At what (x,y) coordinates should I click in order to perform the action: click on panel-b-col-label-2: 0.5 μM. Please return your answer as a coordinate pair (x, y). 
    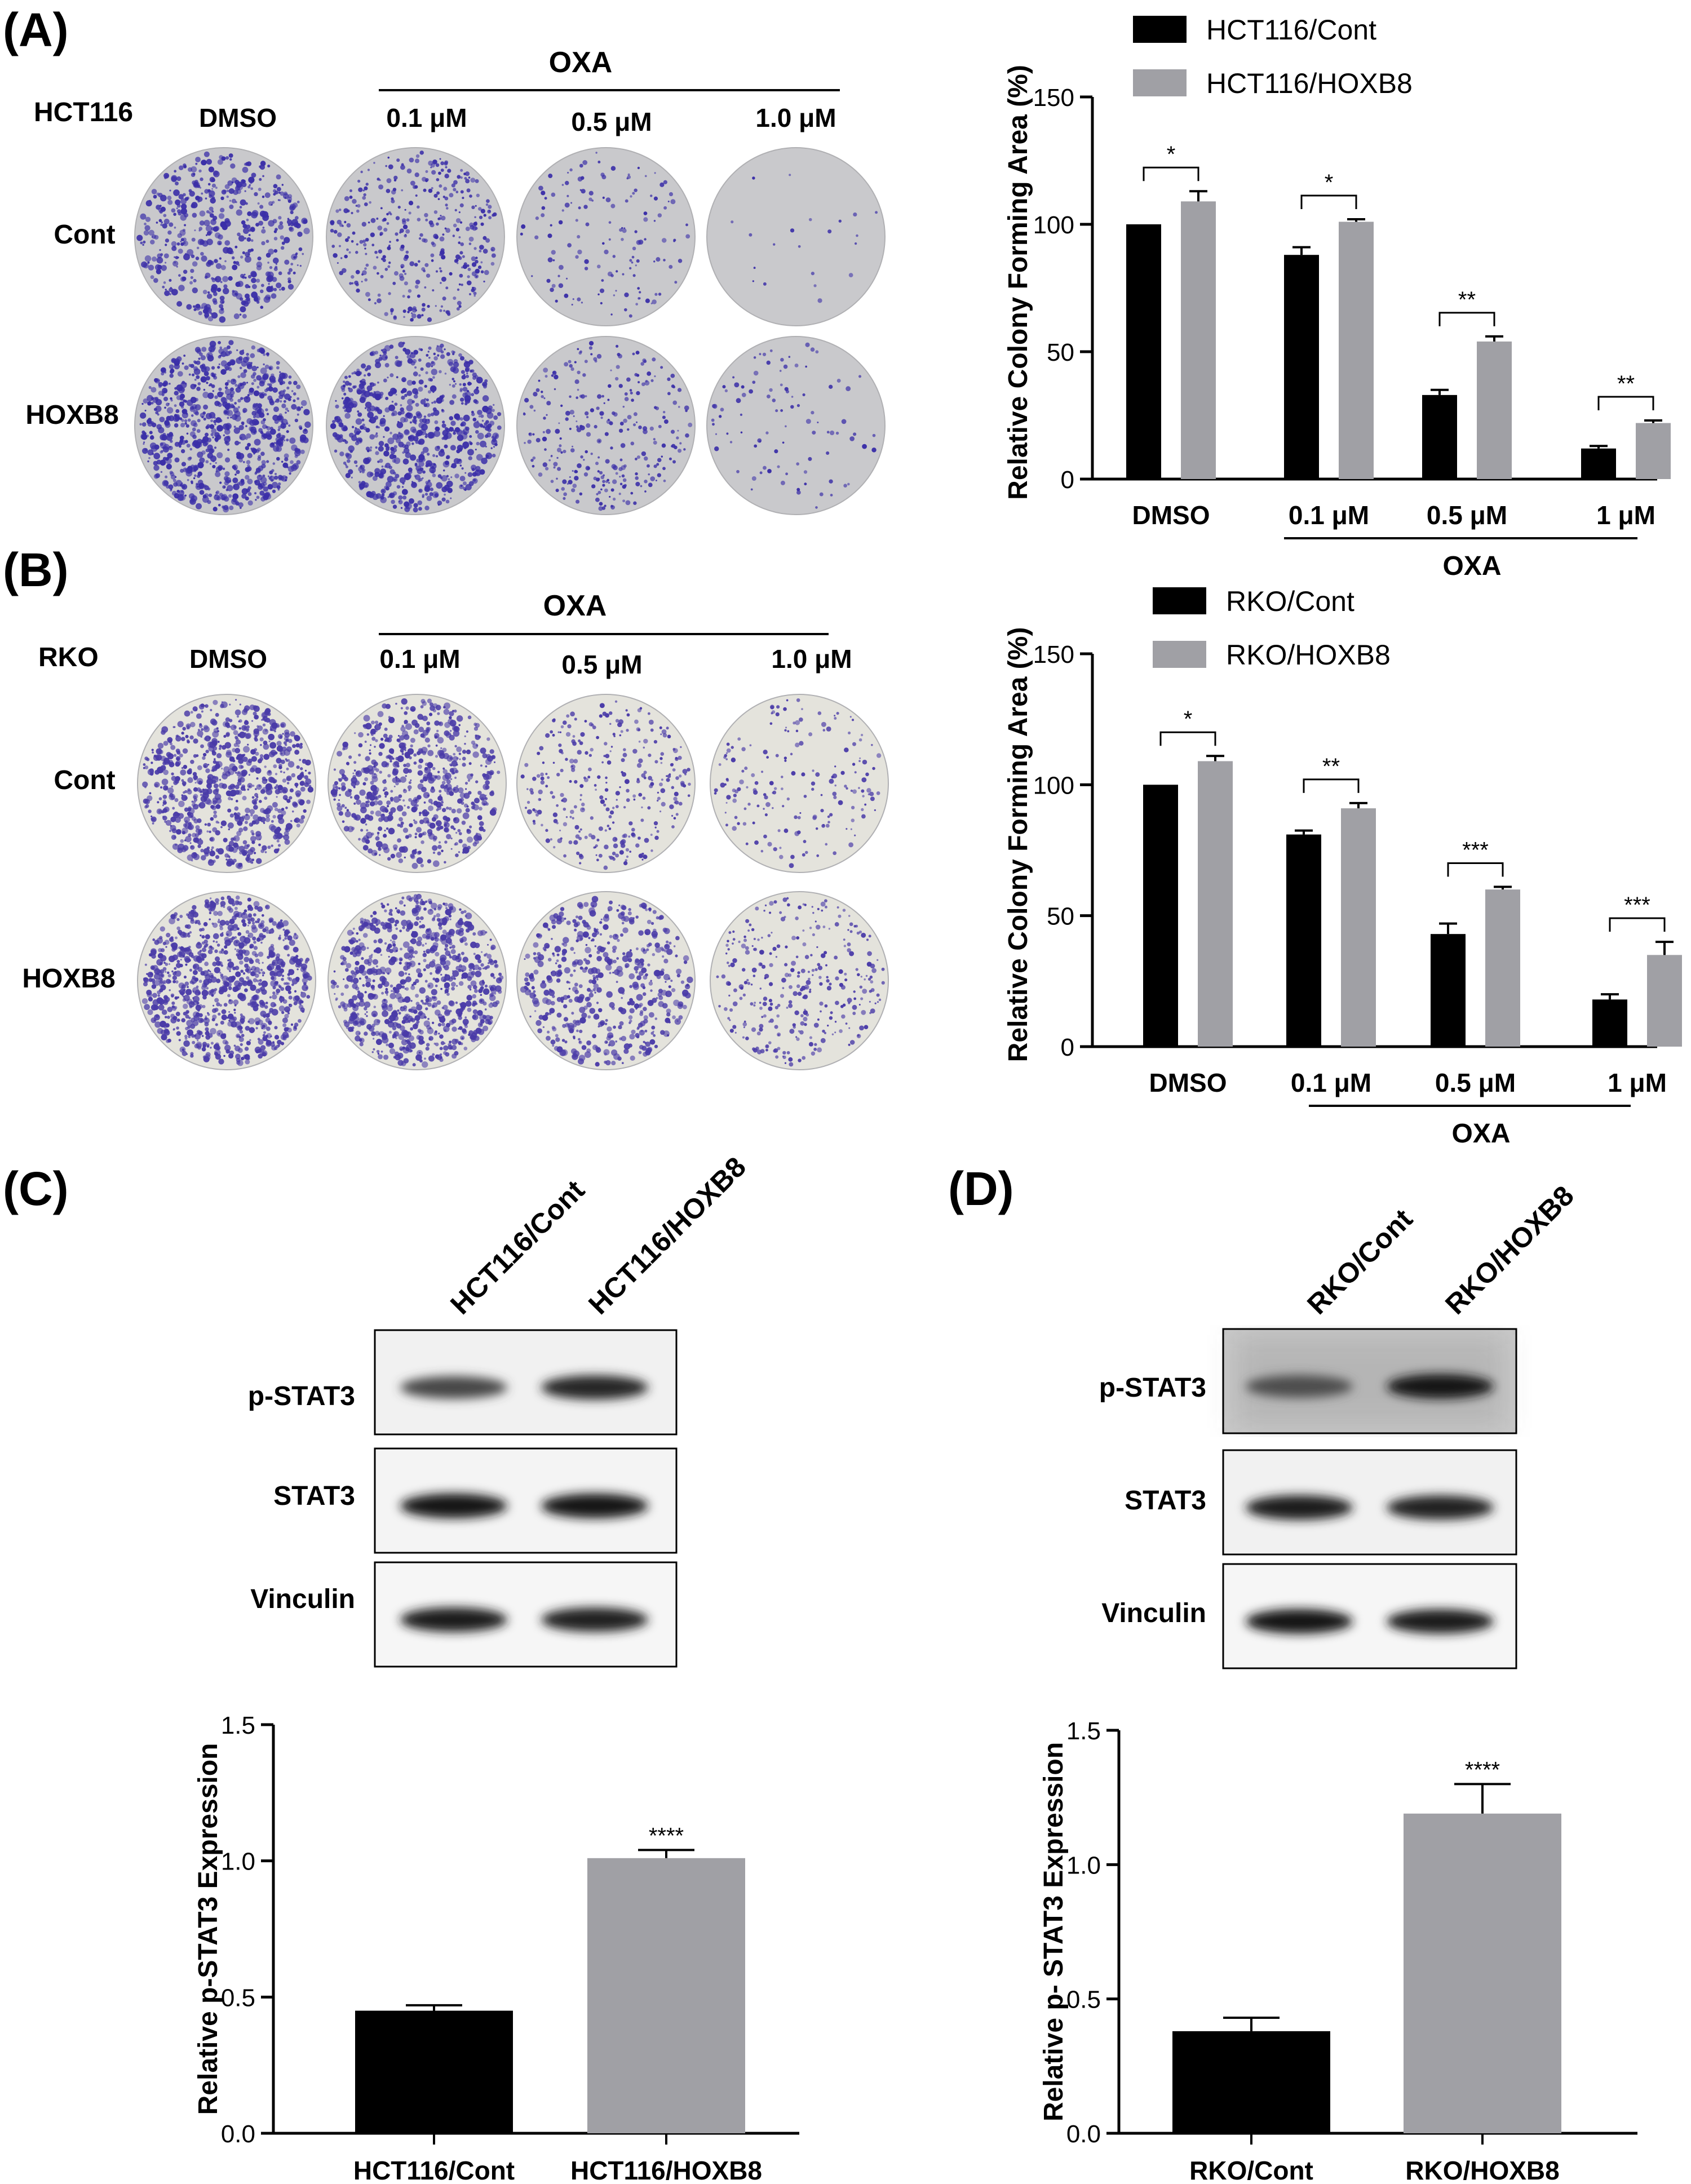
    Looking at the image, I should click on (601, 664).